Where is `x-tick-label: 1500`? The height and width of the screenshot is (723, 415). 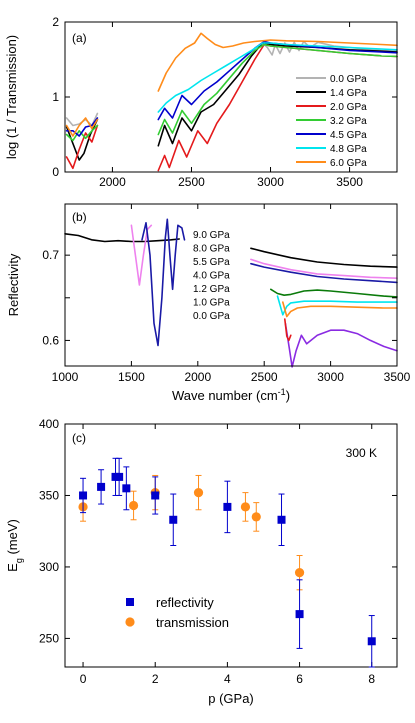 x-tick-label: 1500 is located at coordinates (131, 377).